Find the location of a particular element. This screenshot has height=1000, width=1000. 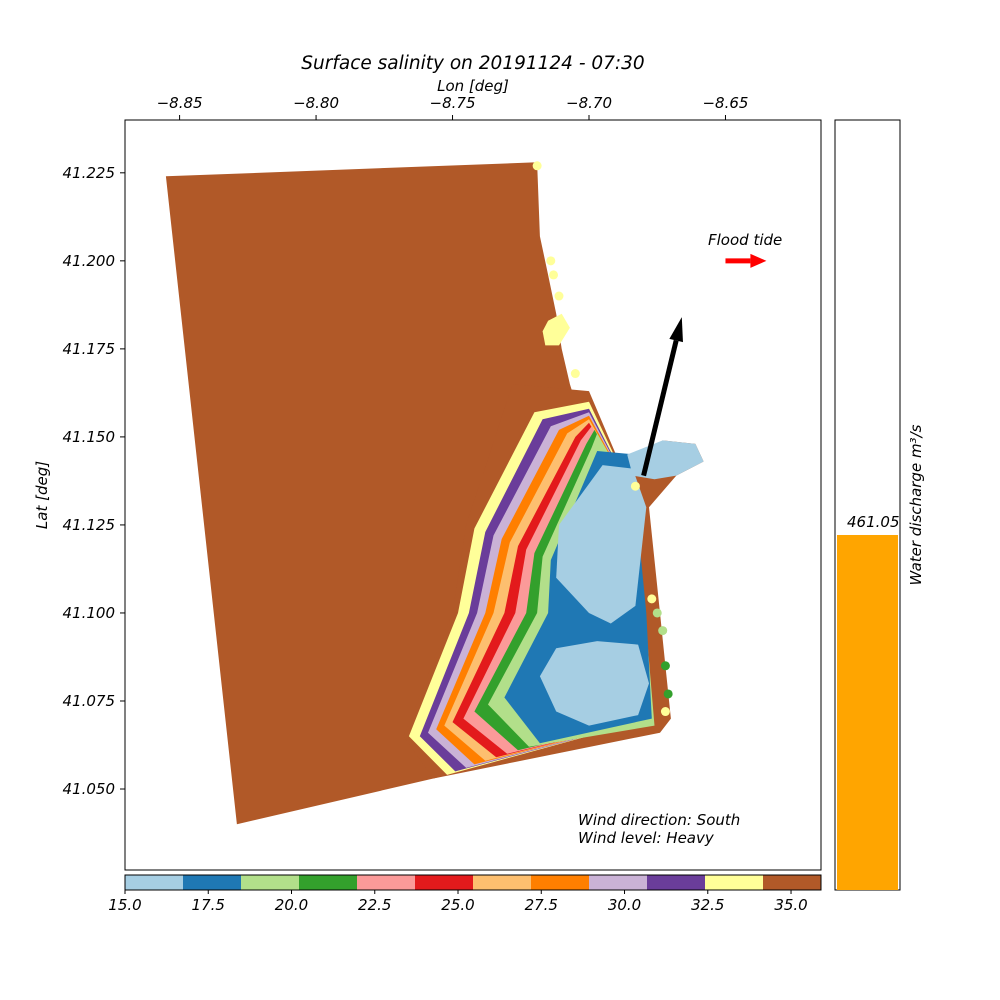

y-tick-label: 41.075 is located at coordinates (89, 701).